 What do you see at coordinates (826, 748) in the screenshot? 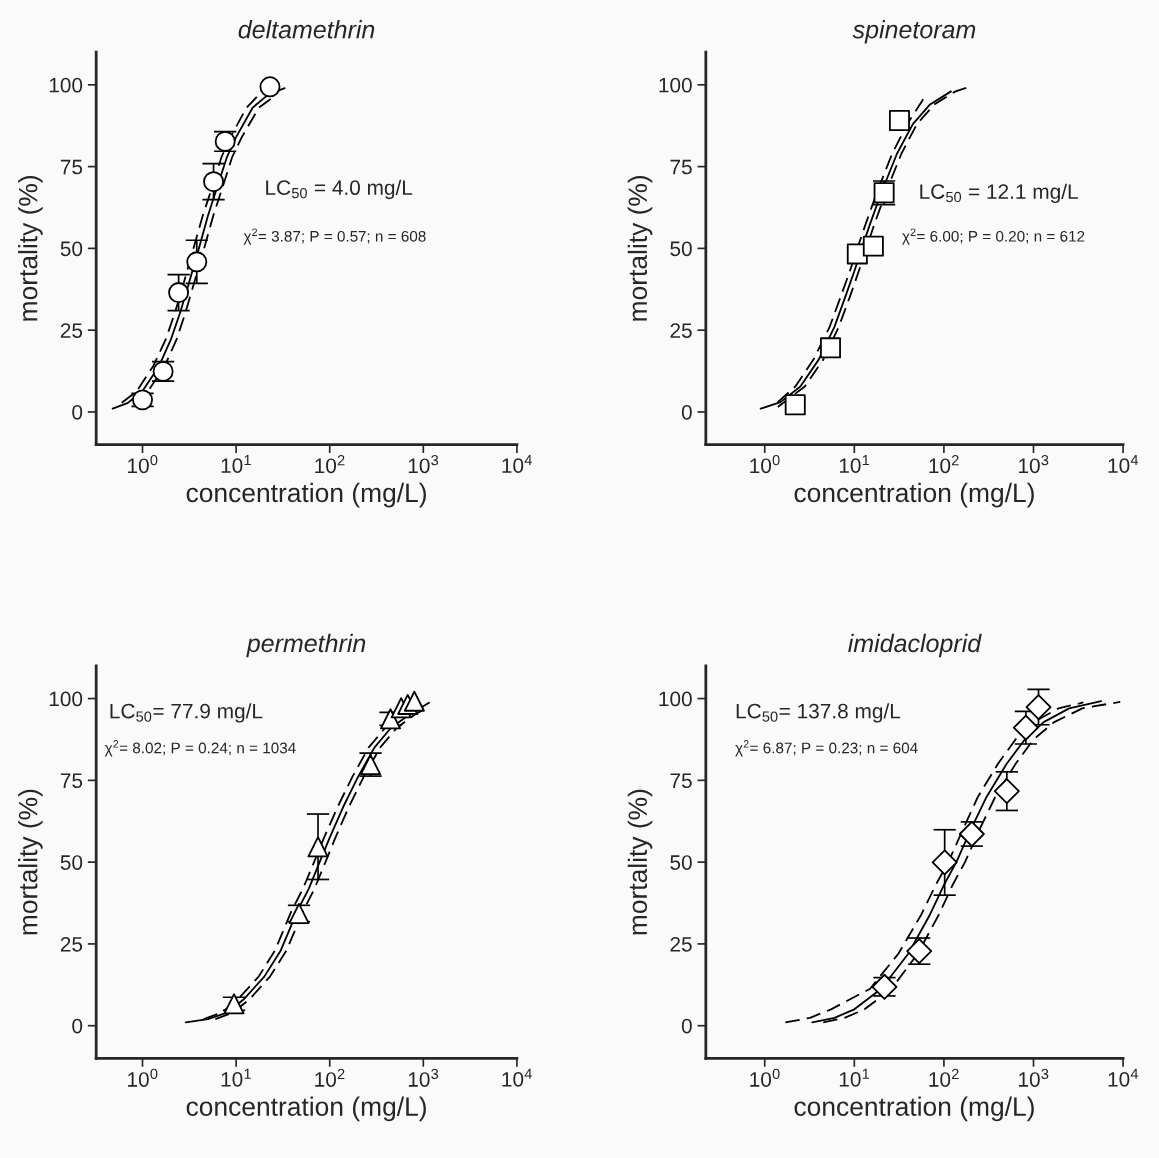
I see `annotation: χ$^{2}$= 6.87; P = 0.23; n = 604` at bounding box center [826, 748].